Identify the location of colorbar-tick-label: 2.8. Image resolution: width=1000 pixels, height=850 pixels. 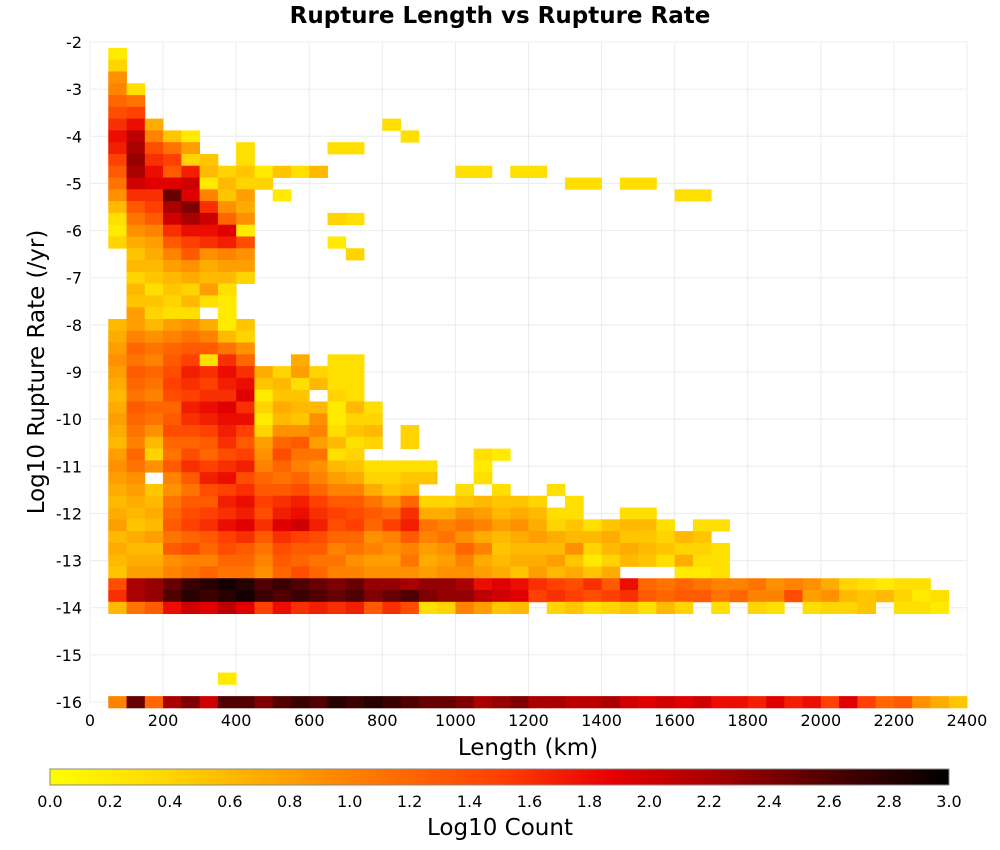
(888, 801).